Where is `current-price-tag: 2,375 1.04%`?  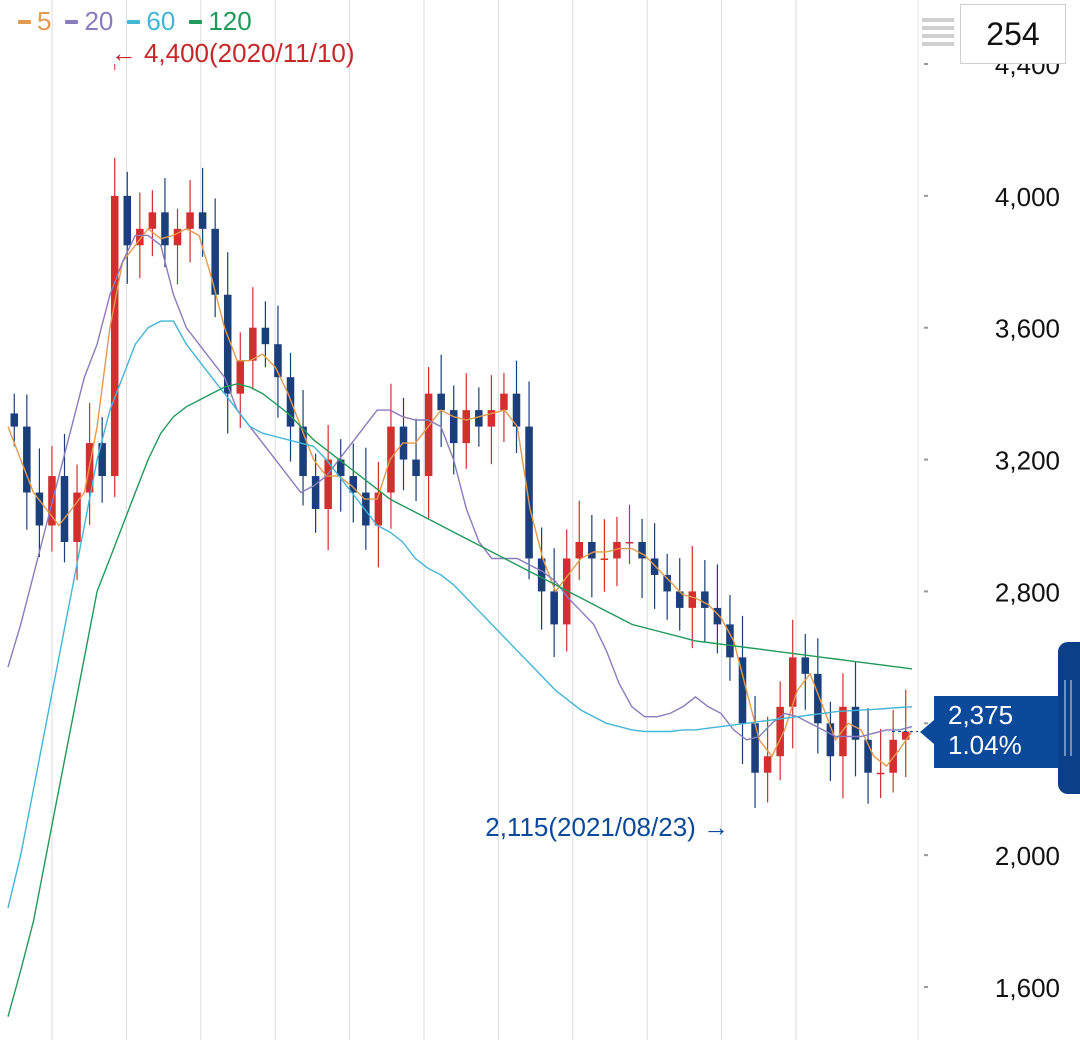 current-price-tag: 2,375 1.04% is located at coordinates (996, 732).